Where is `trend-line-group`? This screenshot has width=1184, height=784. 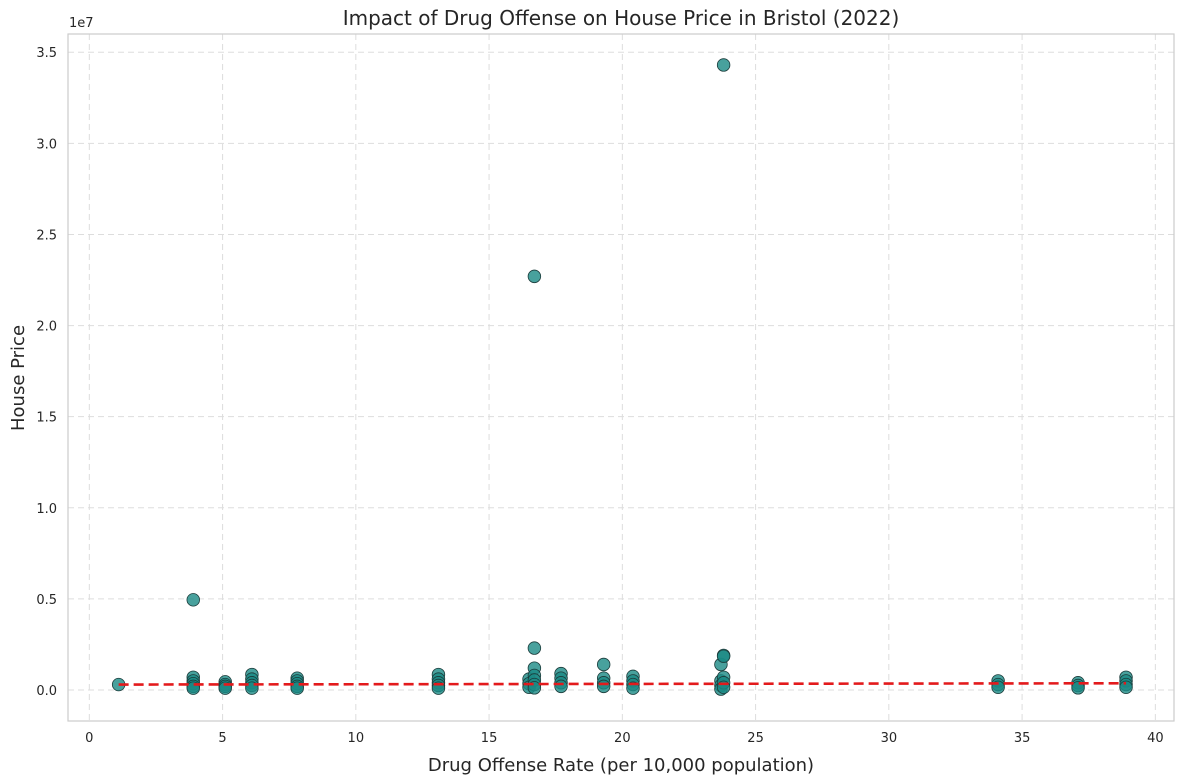 trend-line-group is located at coordinates (622, 683).